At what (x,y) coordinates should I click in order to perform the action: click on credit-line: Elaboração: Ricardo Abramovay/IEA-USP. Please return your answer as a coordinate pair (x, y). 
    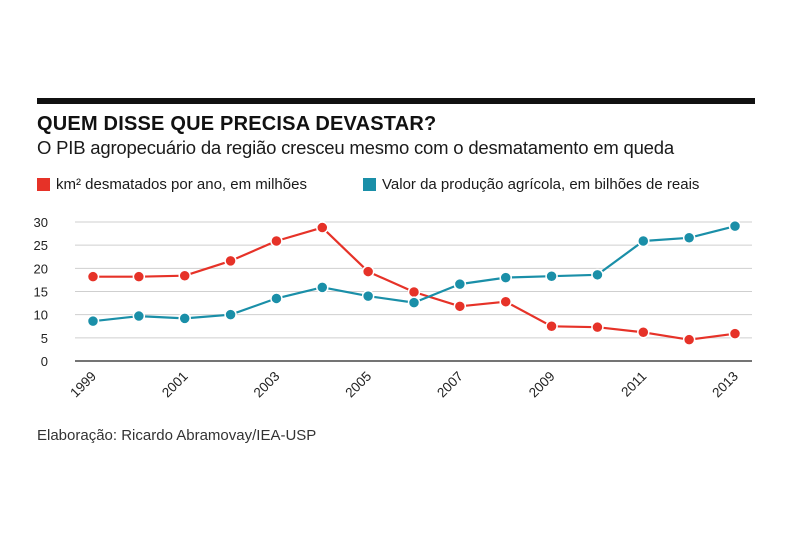
    Looking at the image, I should click on (177, 435).